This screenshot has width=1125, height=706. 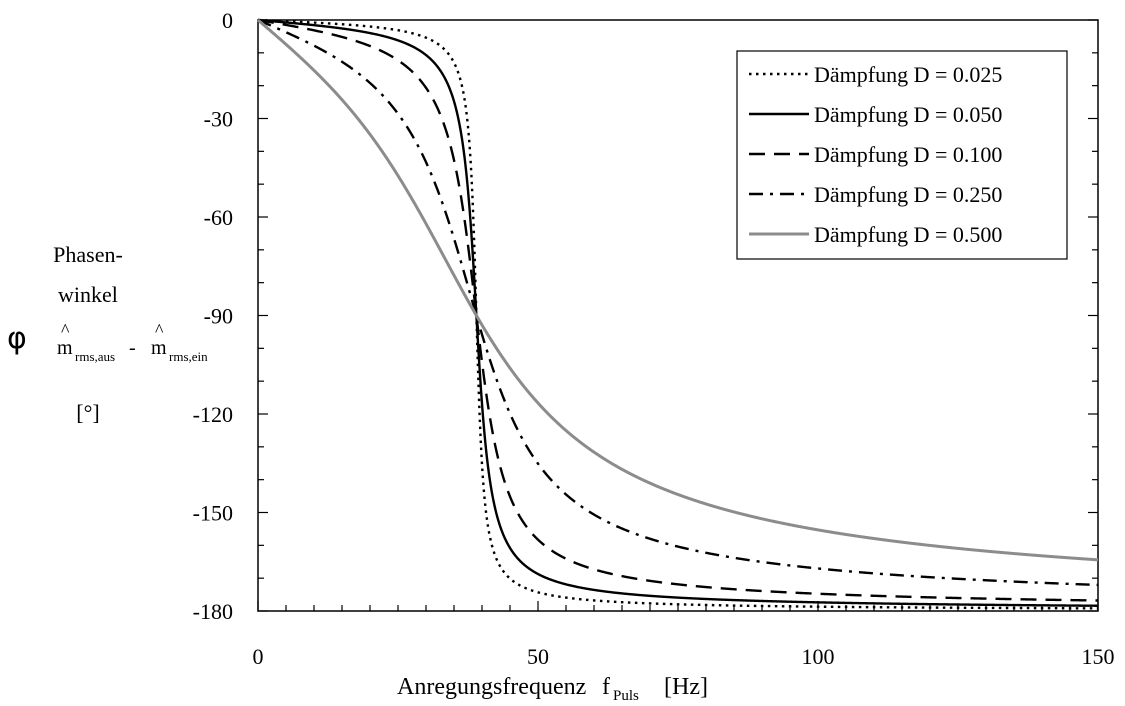 I want to click on y-tick-label: -150, so click(x=213, y=513).